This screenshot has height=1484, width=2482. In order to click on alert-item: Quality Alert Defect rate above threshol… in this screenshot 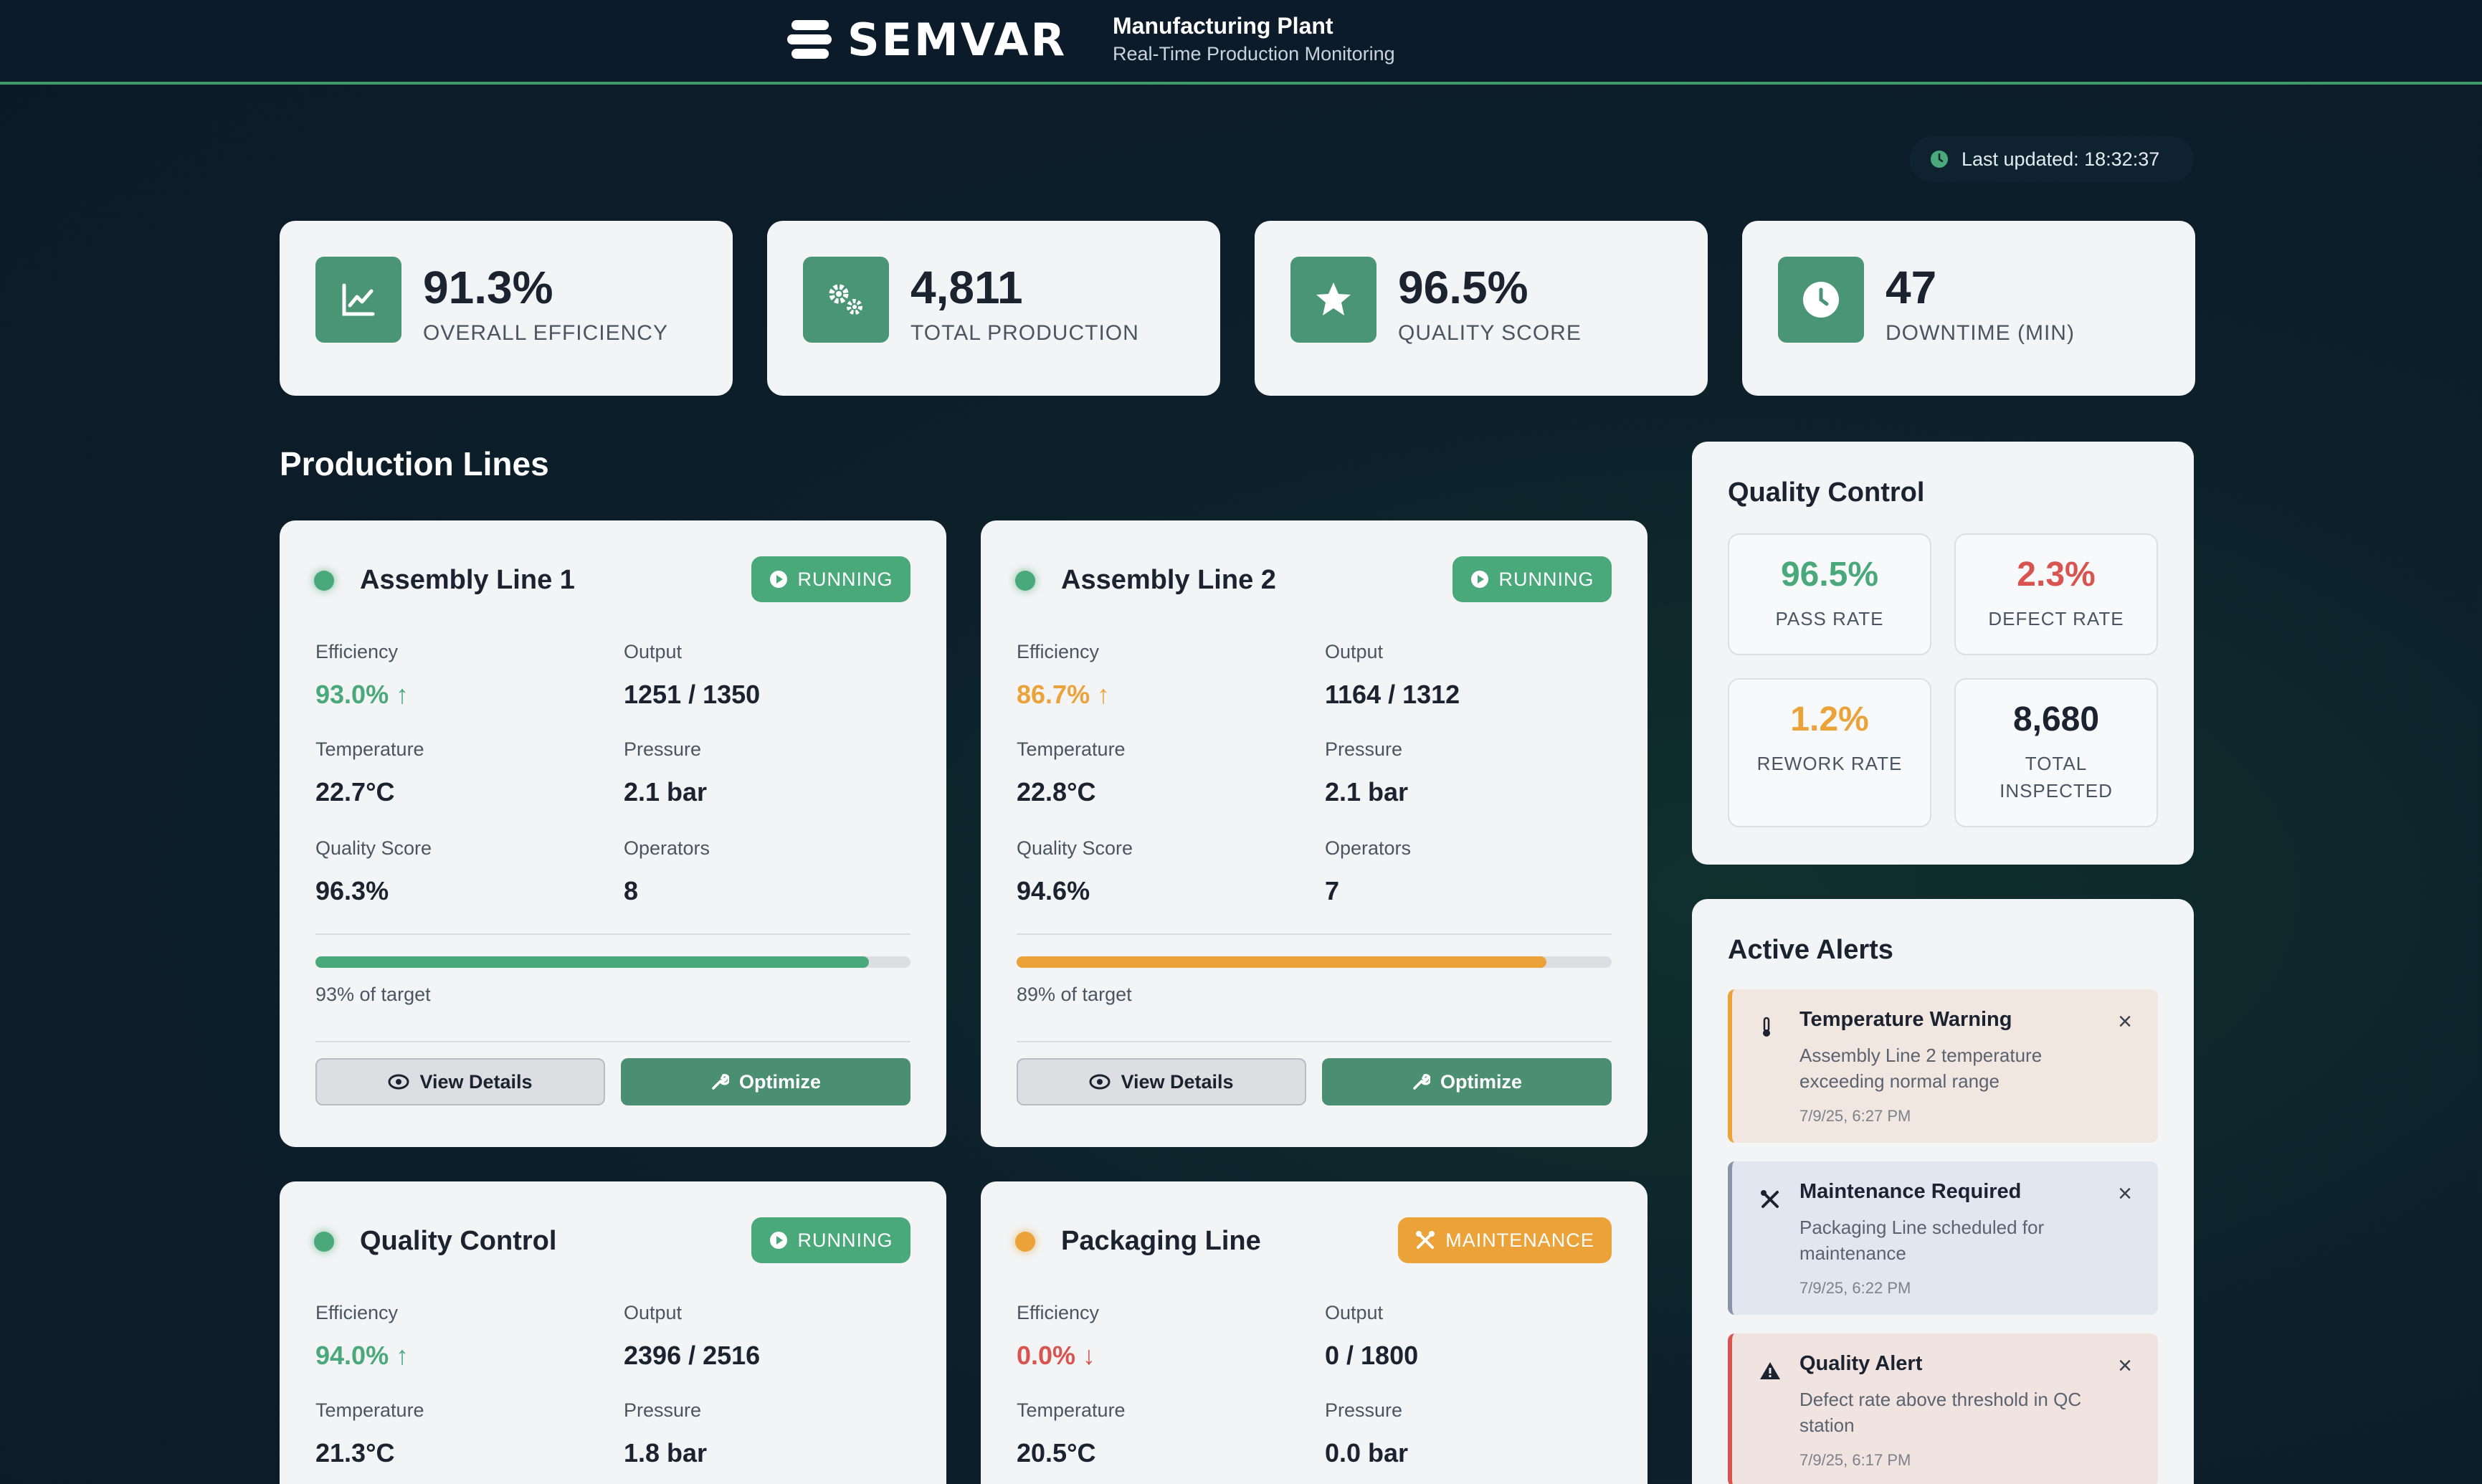, I will do `click(1943, 1408)`.